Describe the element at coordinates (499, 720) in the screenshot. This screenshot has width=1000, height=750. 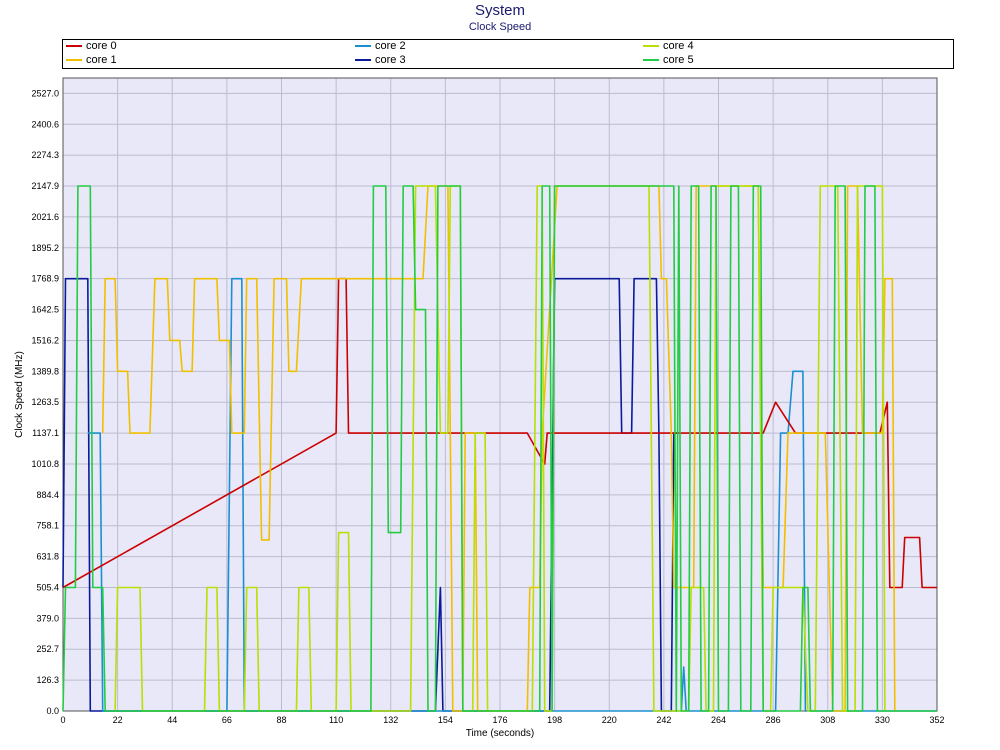
I see `x-tick-label: 176` at that location.